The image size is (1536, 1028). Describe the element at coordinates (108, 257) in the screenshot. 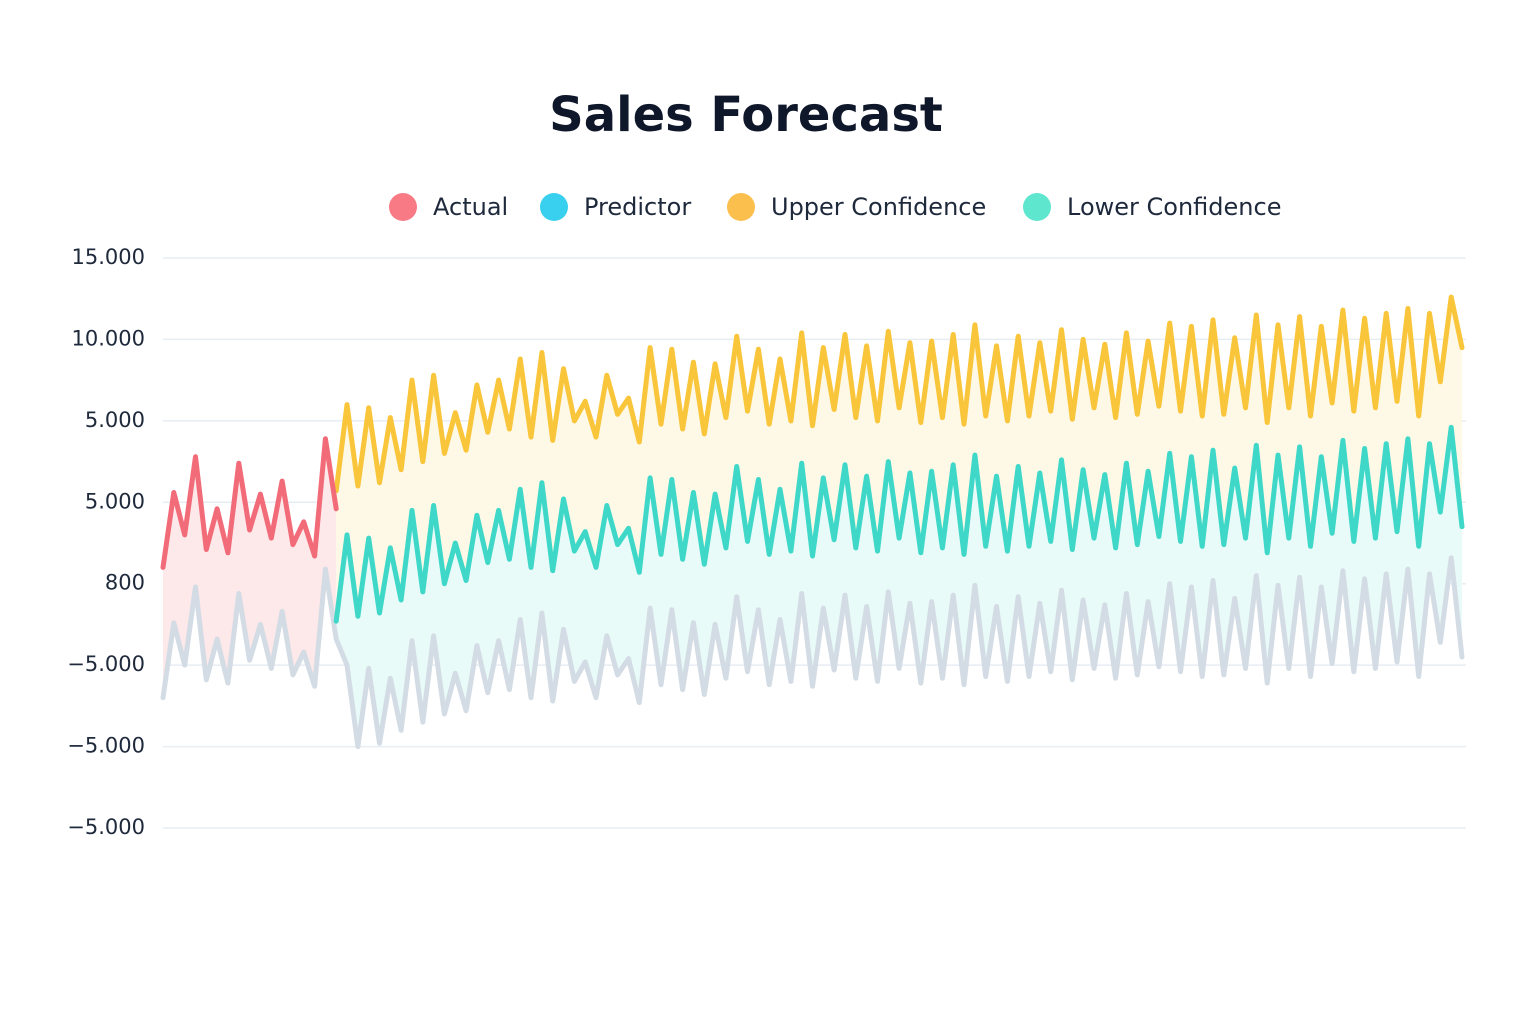

I see `y-tick-label: 15.000` at that location.